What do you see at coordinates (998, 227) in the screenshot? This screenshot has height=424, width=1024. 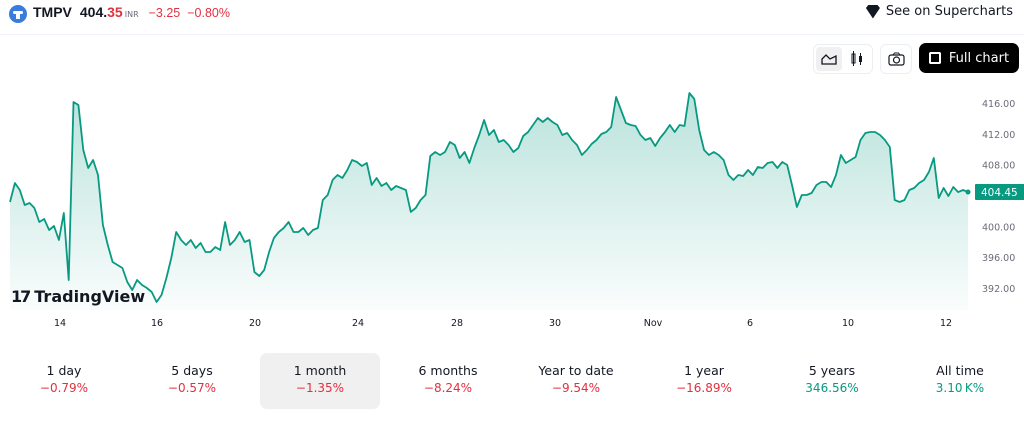 I see `y-tick-label: 400.00` at bounding box center [998, 227].